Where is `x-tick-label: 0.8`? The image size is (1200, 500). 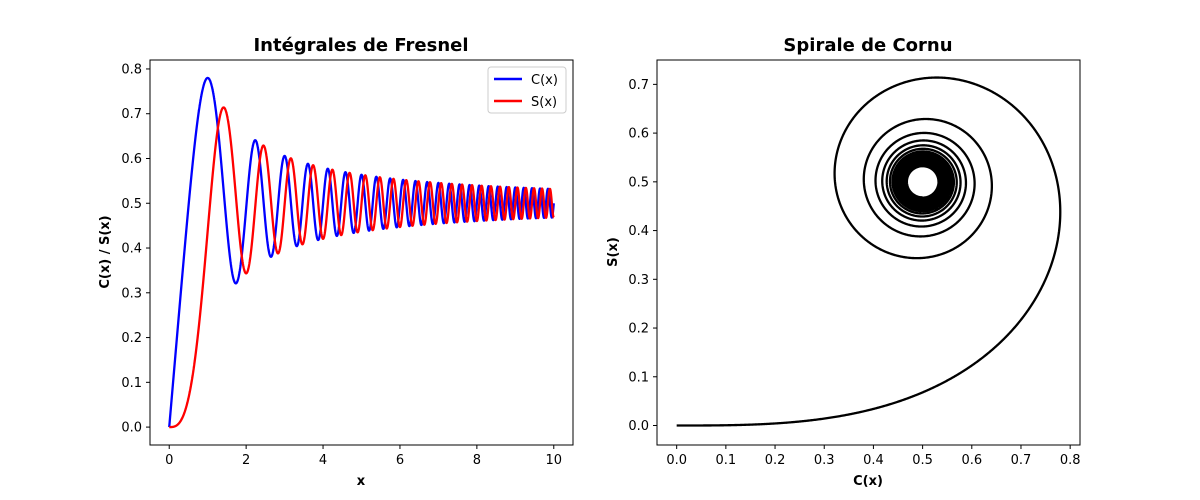 x-tick-label: 0.8 is located at coordinates (1070, 460).